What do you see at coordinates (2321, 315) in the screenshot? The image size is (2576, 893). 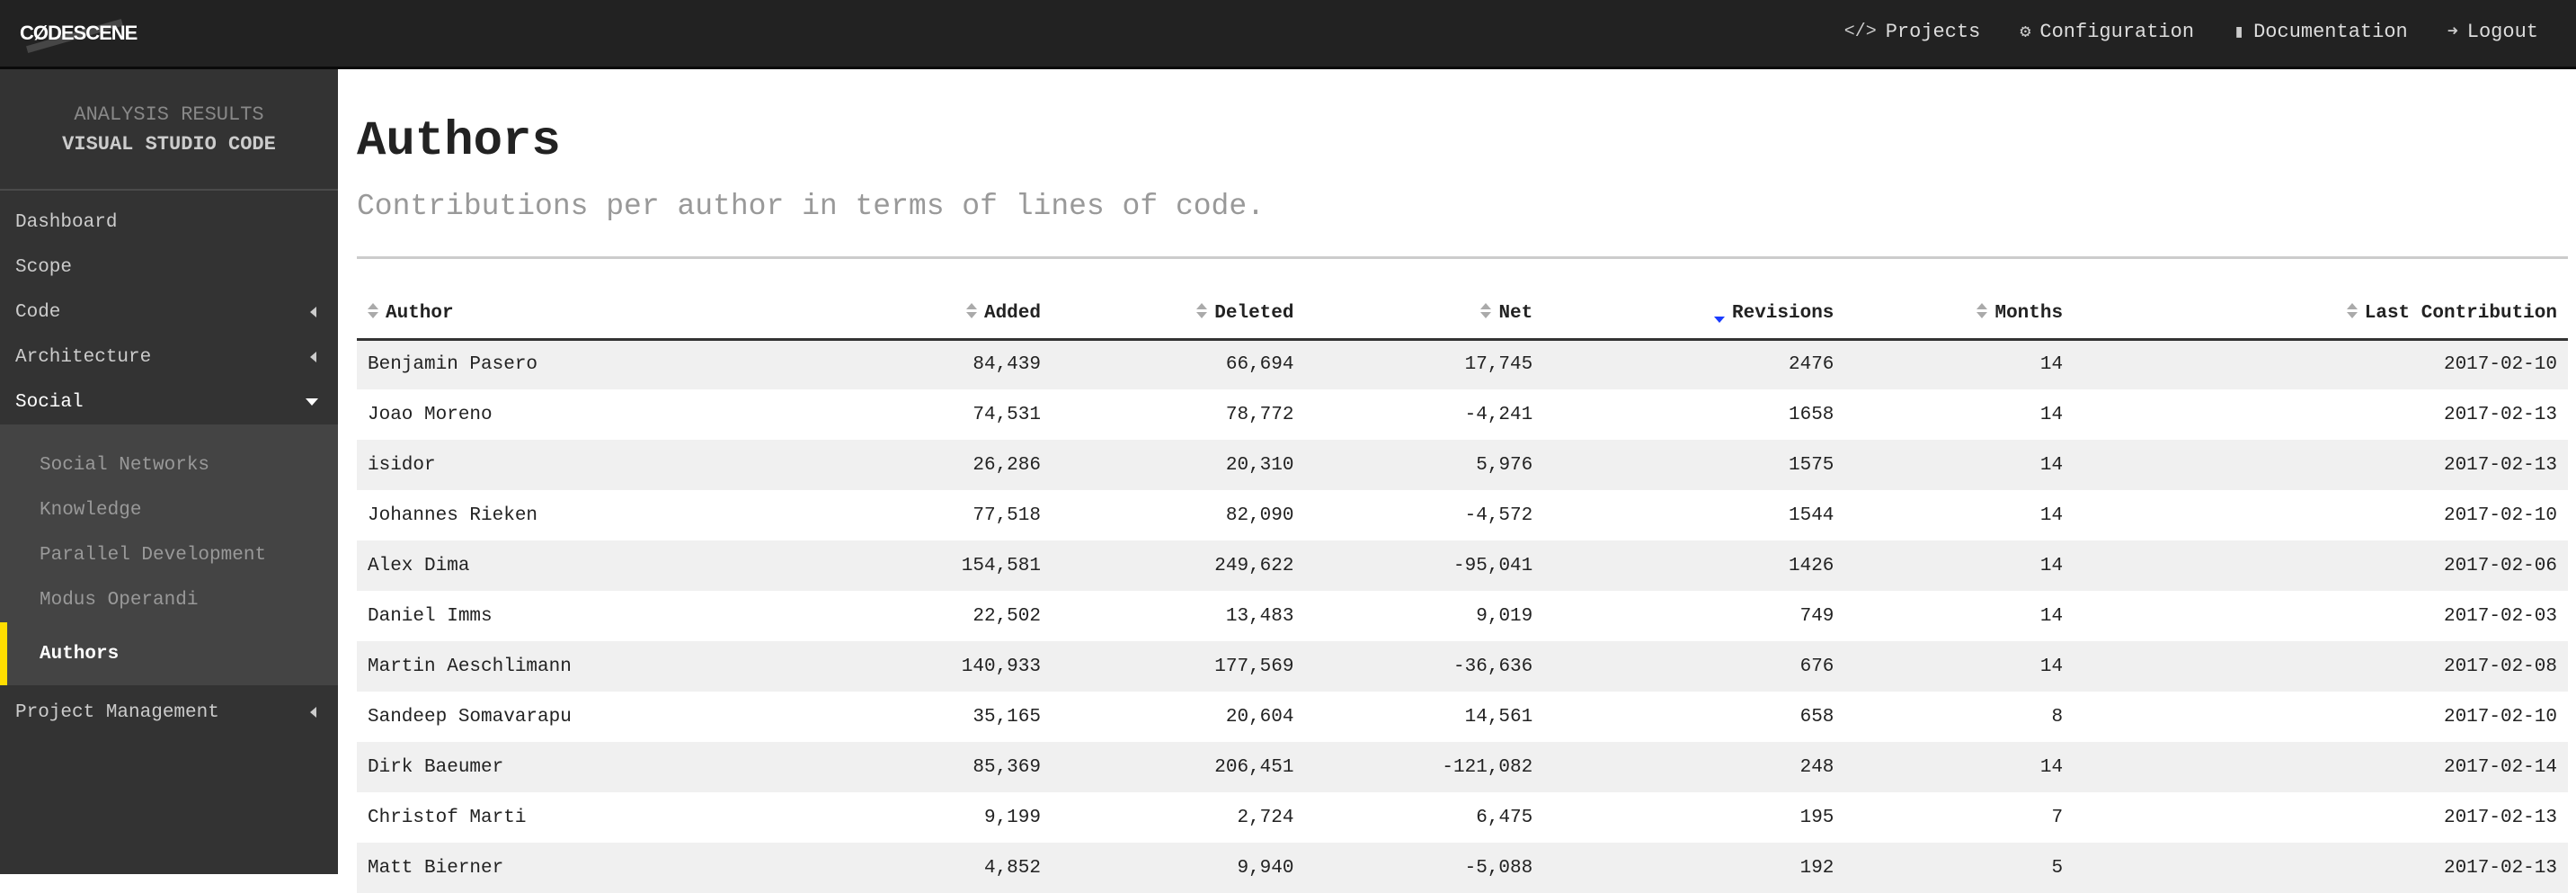 I see `column-header-last-contribution: Last Contribution` at bounding box center [2321, 315].